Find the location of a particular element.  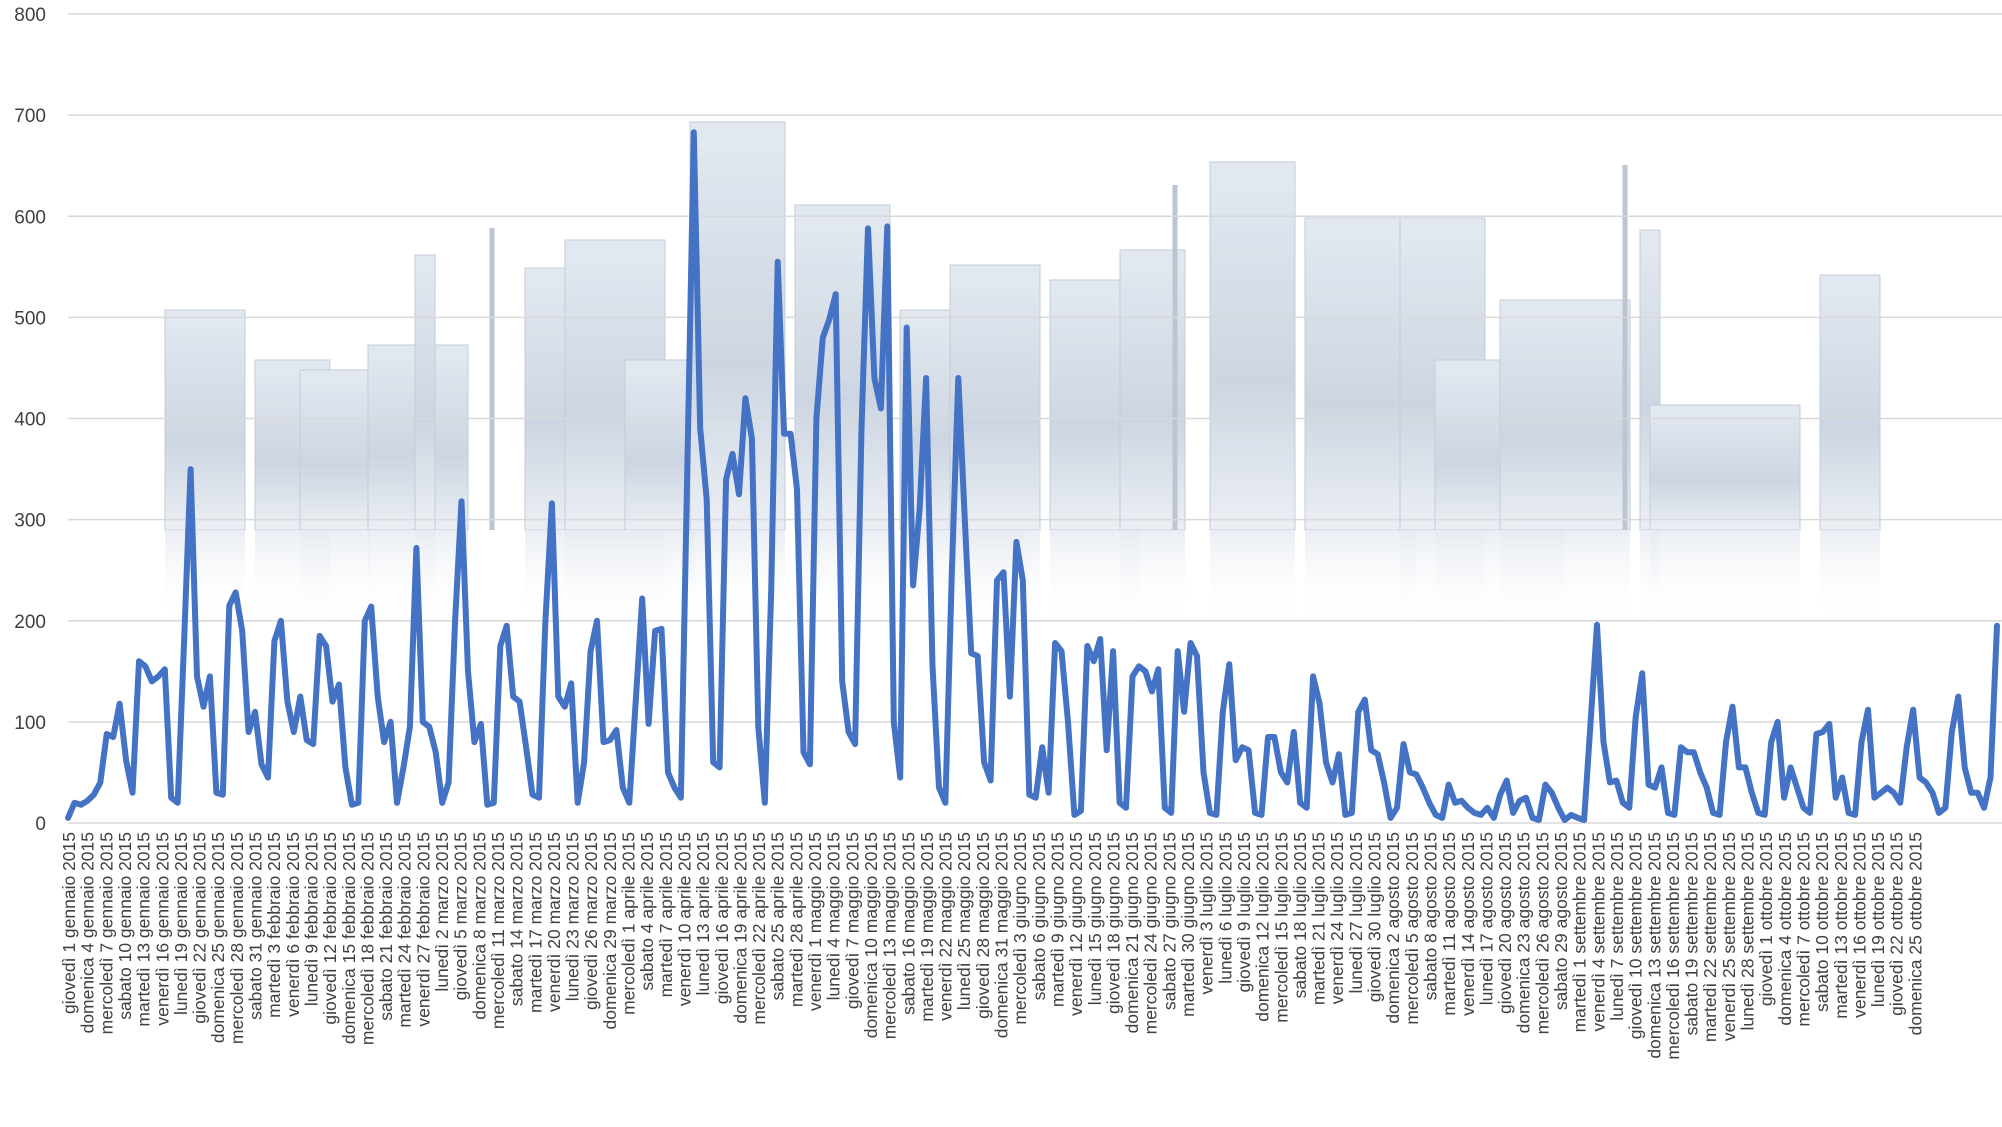

x-tick-label: sabato 25 aprile 2015 is located at coordinates (778, 916).